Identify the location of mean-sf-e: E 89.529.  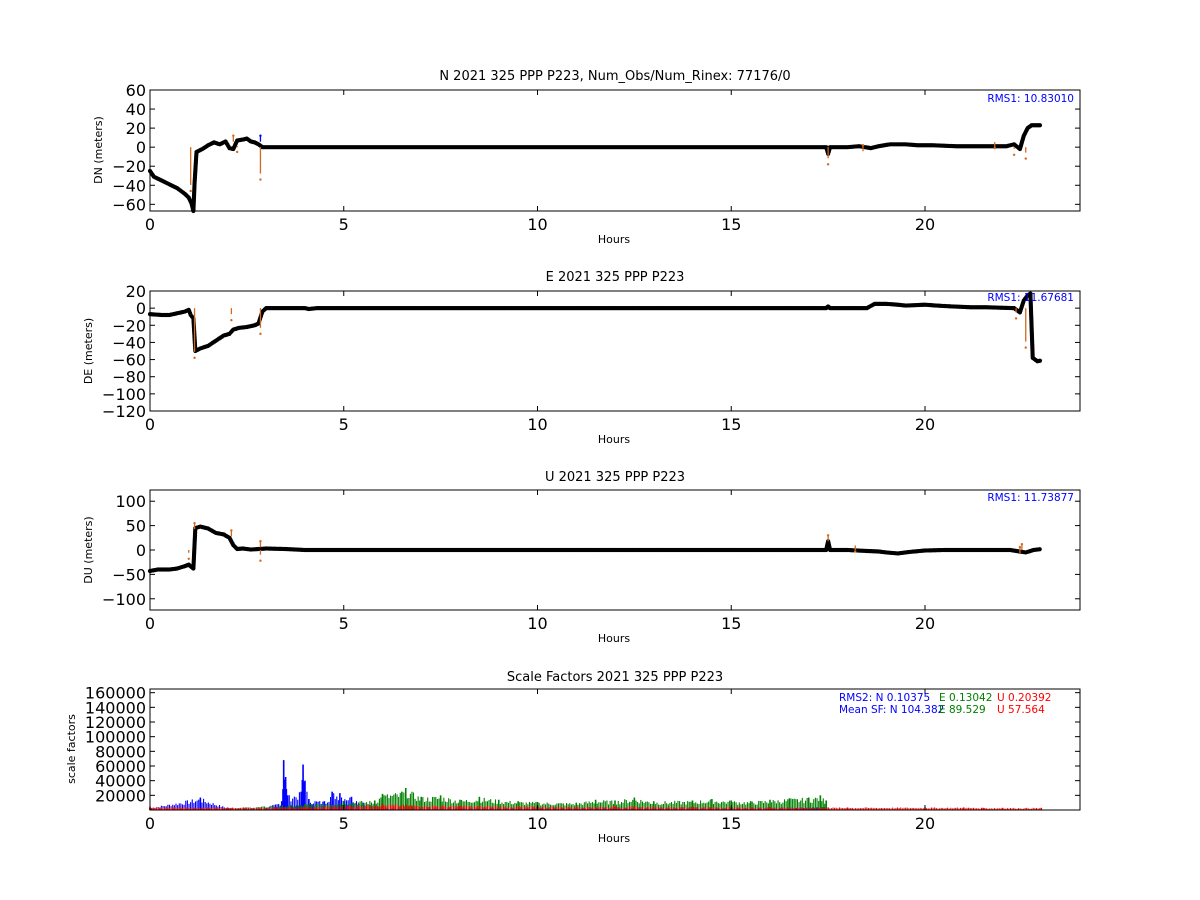
(962, 710).